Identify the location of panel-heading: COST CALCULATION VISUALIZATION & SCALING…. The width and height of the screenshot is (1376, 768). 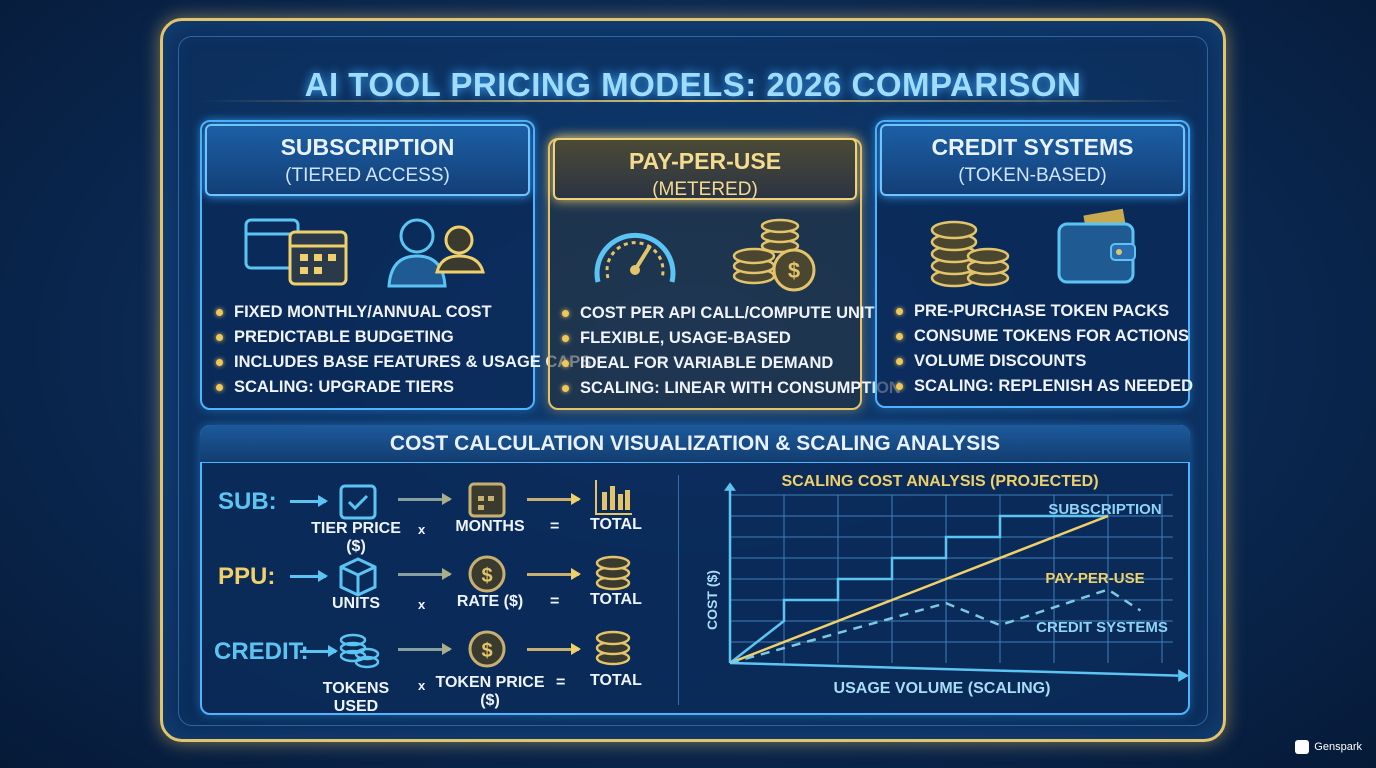
(695, 444).